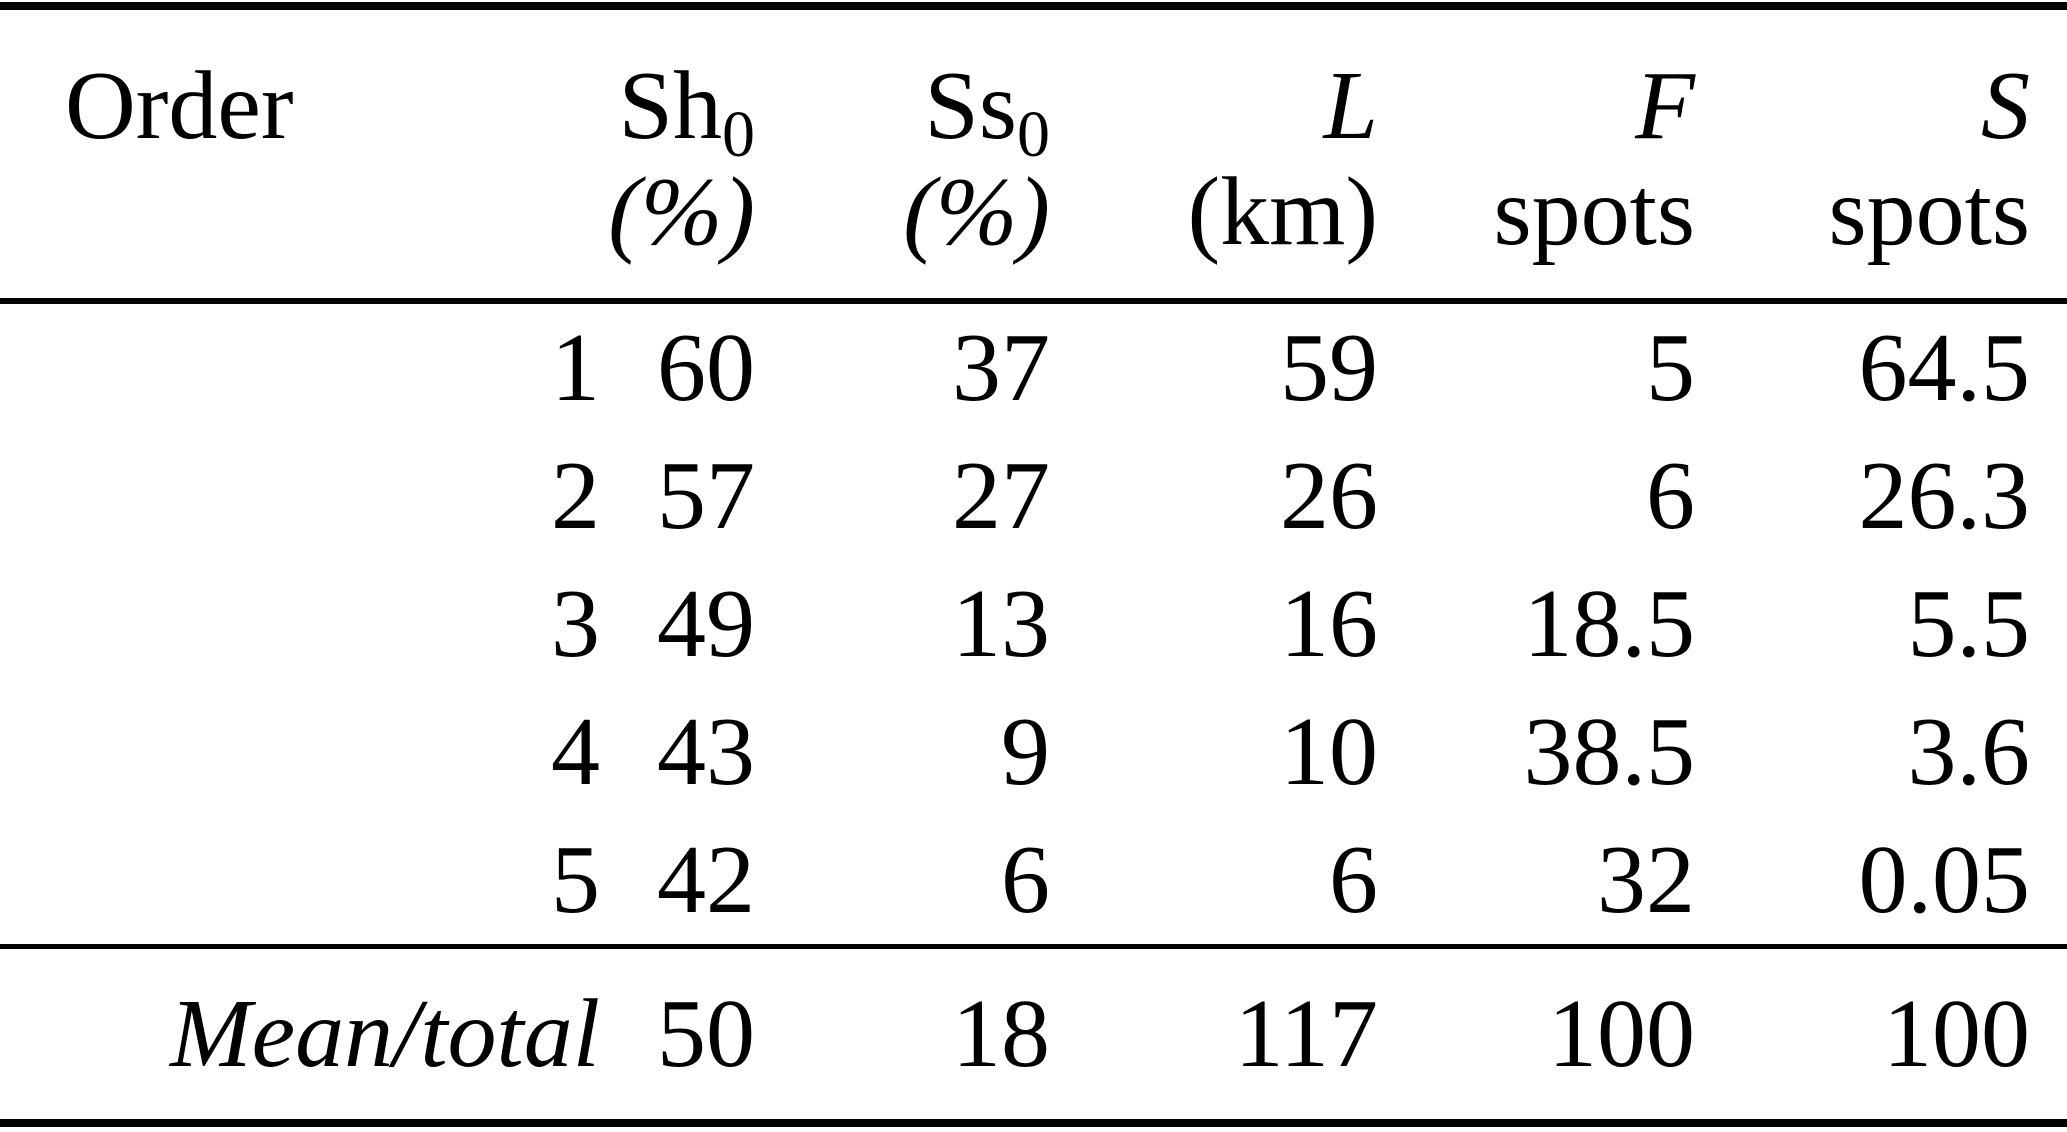 This screenshot has width=2067, height=1132. What do you see at coordinates (706, 1034) in the screenshot?
I see `footer-sh0: 50` at bounding box center [706, 1034].